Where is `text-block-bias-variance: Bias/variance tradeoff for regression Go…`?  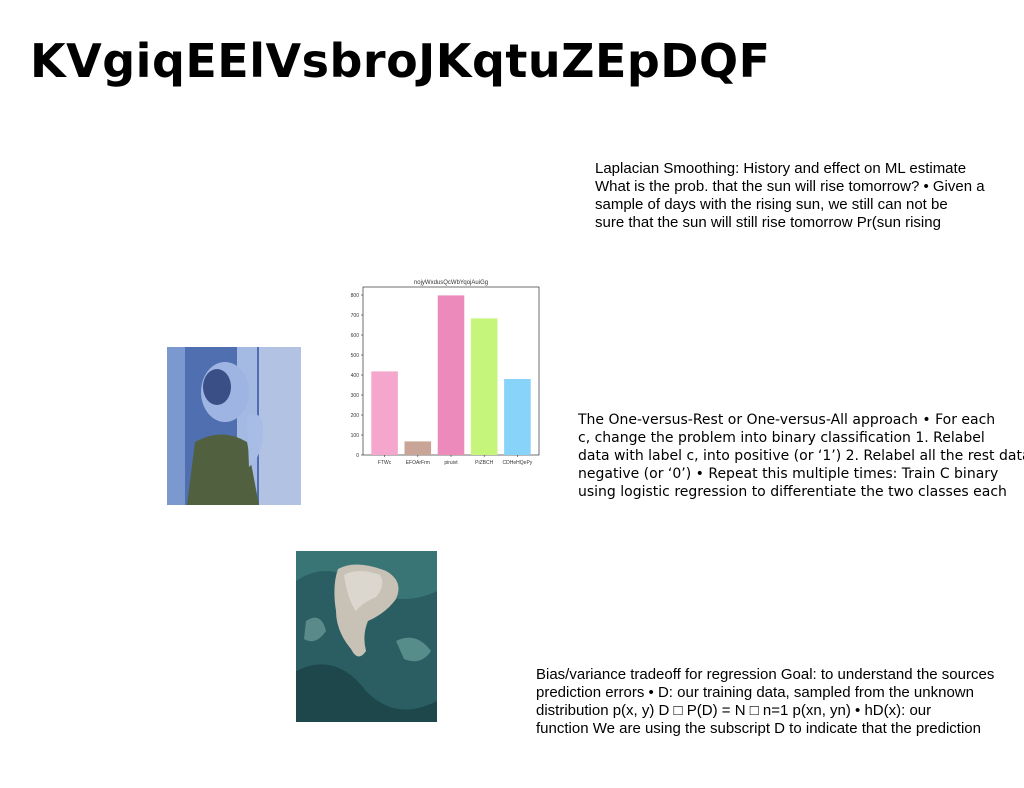 text-block-bias-variance: Bias/variance tradeoff for regression Go… is located at coordinates (765, 702).